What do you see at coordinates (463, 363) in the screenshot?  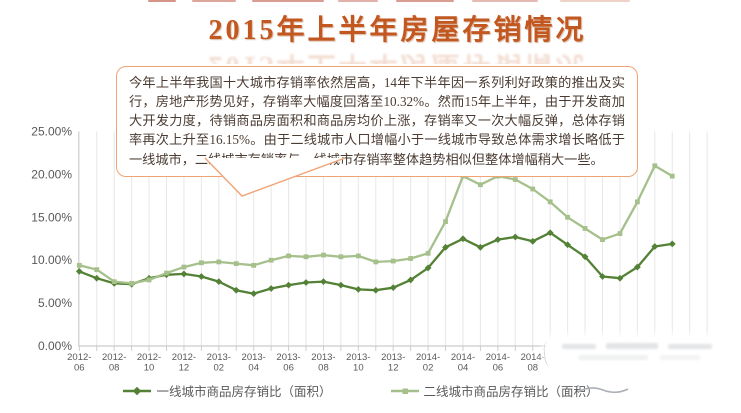 I see `x-tick-label: 2014-04` at bounding box center [463, 363].